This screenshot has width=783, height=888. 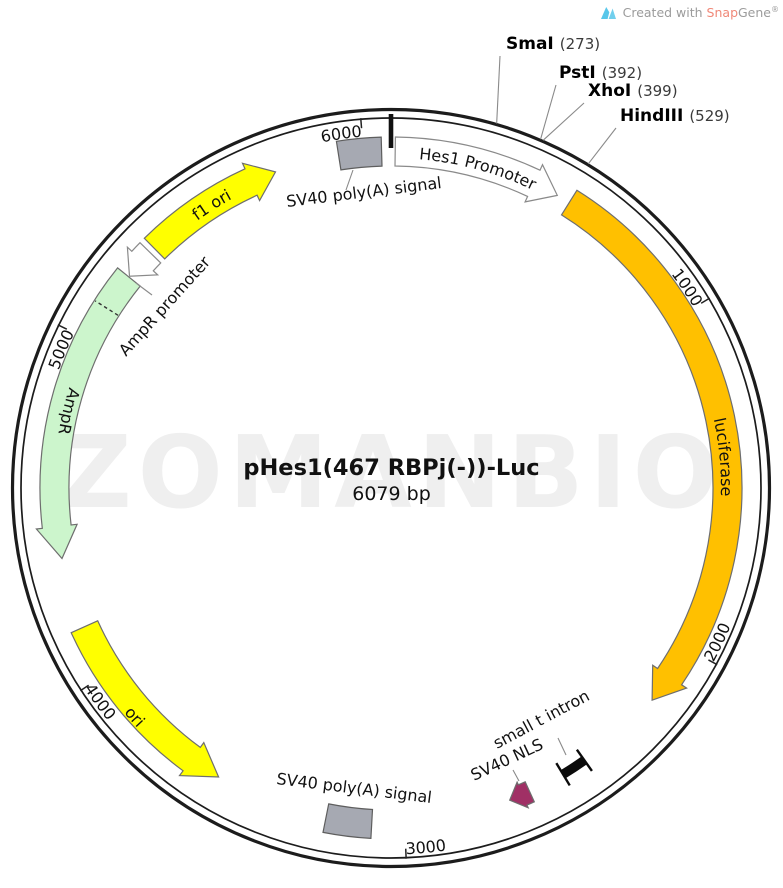 What do you see at coordinates (349, 180) in the screenshot?
I see `feature-leader-sv40-polya-top` at bounding box center [349, 180].